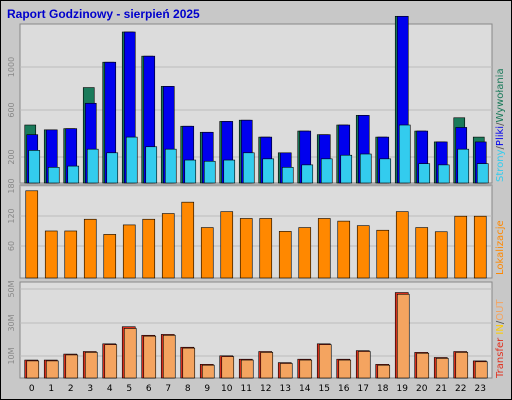 This screenshot has width=512, height=400. Describe the element at coordinates (71, 389) in the screenshot. I see `x-tick-label: 2` at that location.